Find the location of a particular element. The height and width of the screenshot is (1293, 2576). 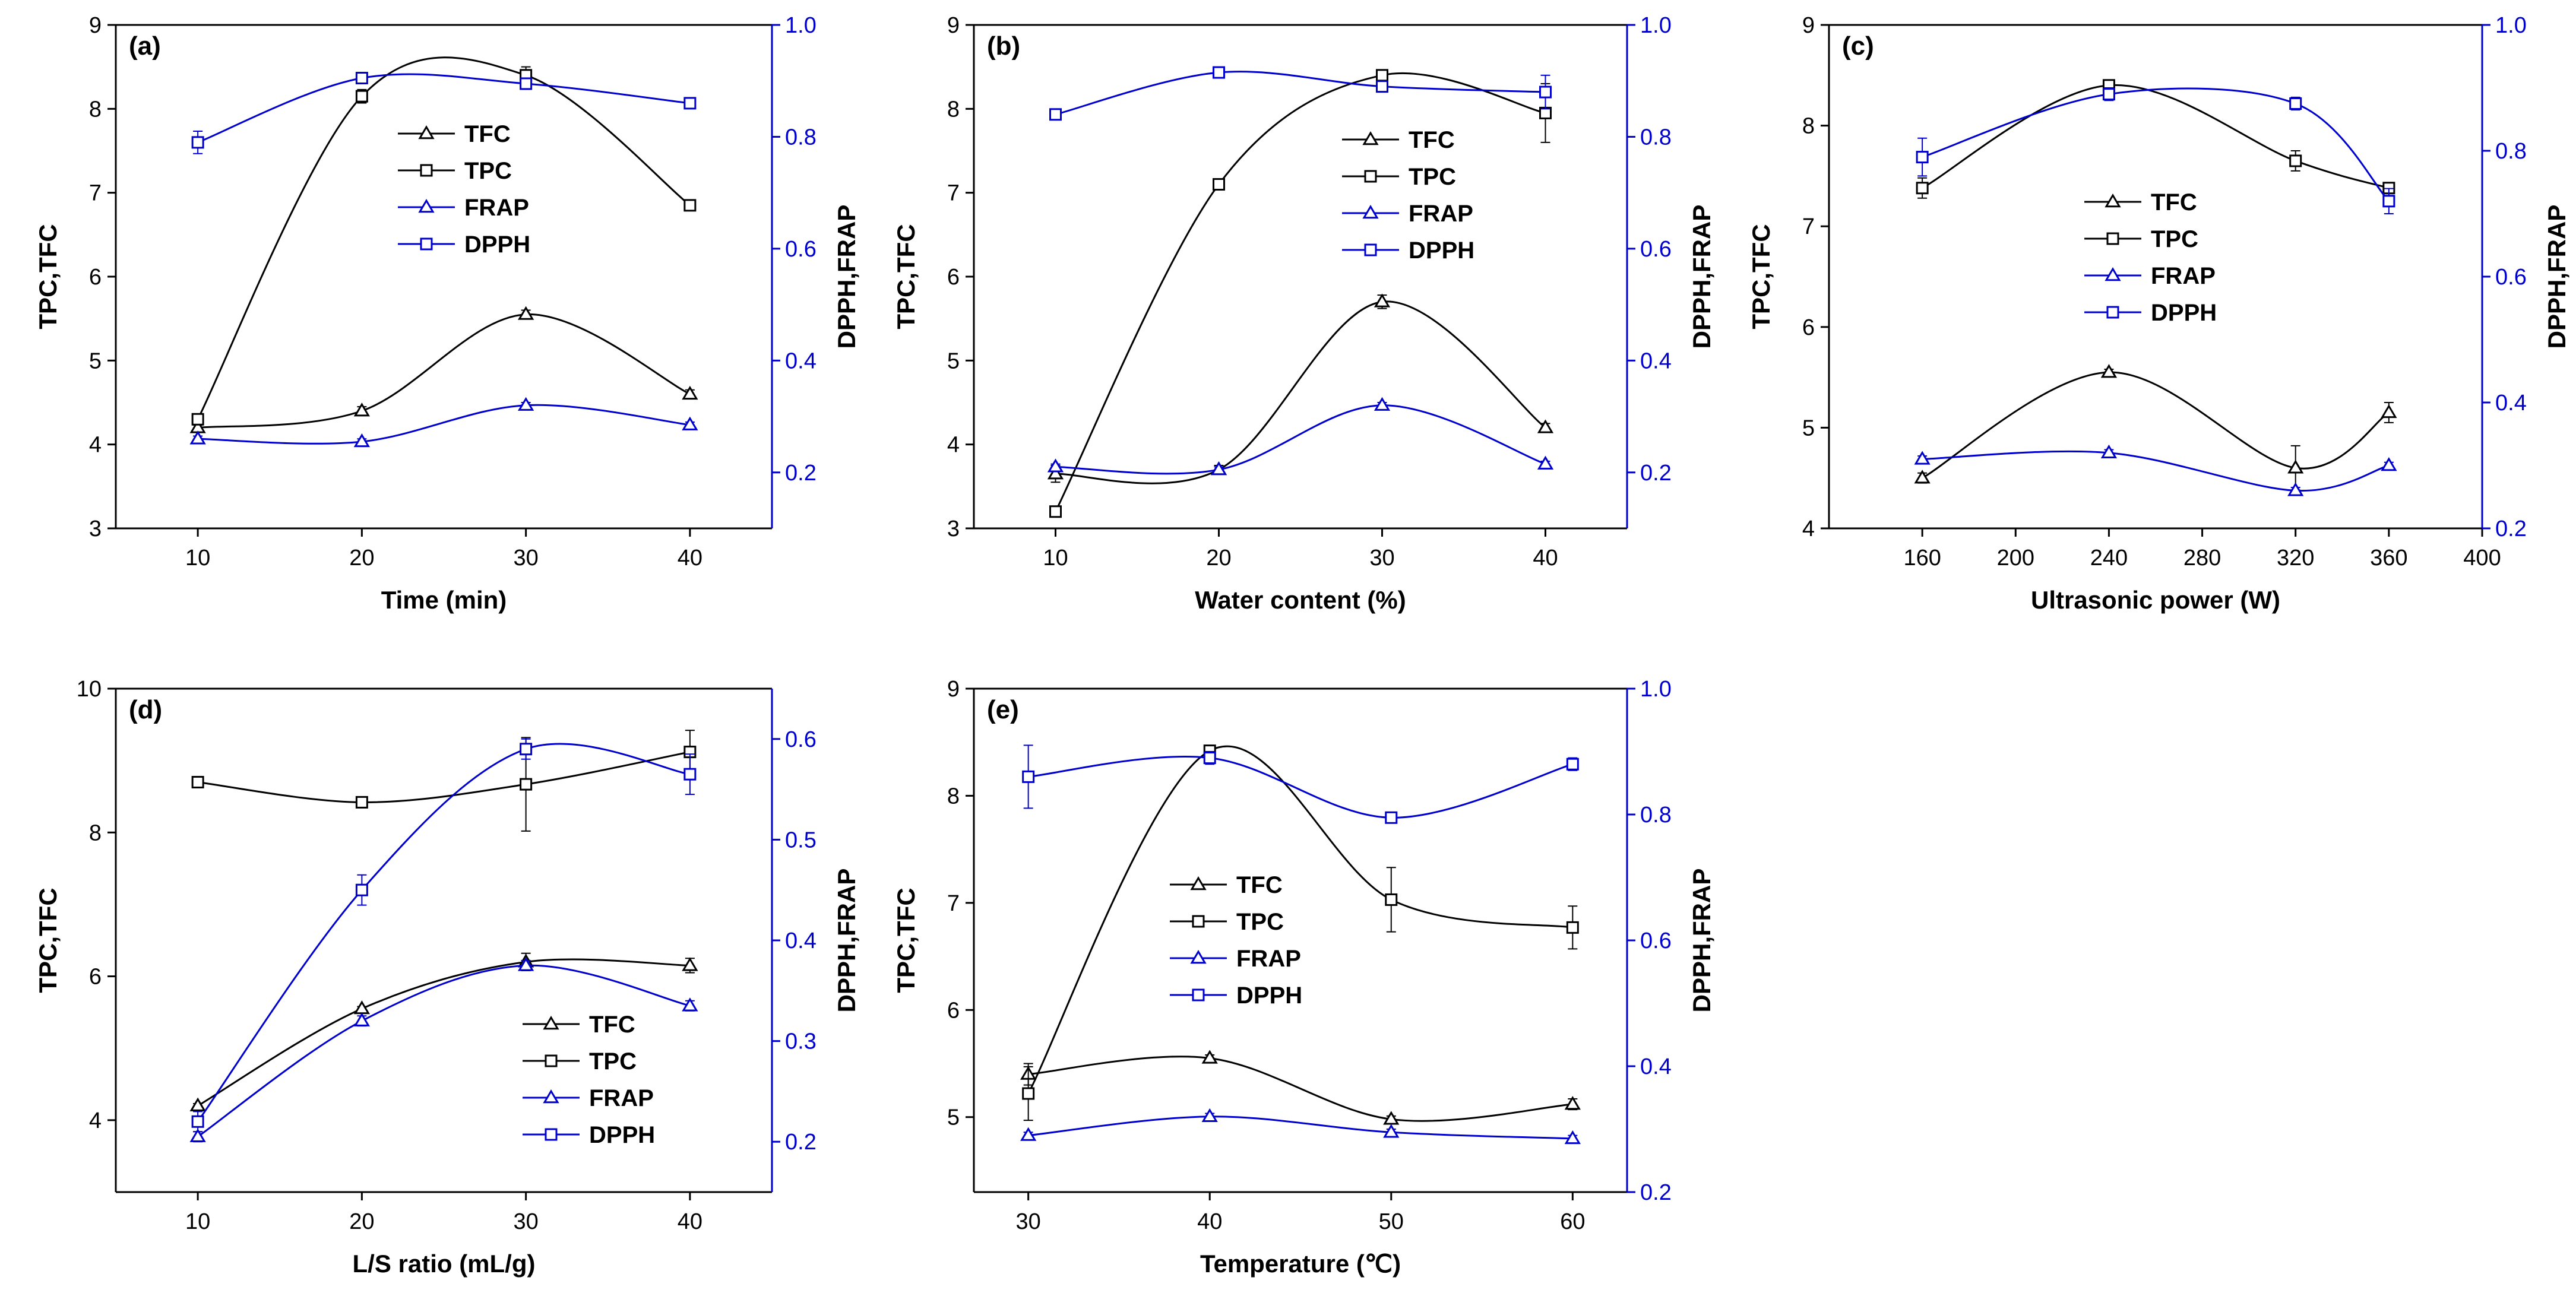

x-tick-label: 40 is located at coordinates (1209, 1221).